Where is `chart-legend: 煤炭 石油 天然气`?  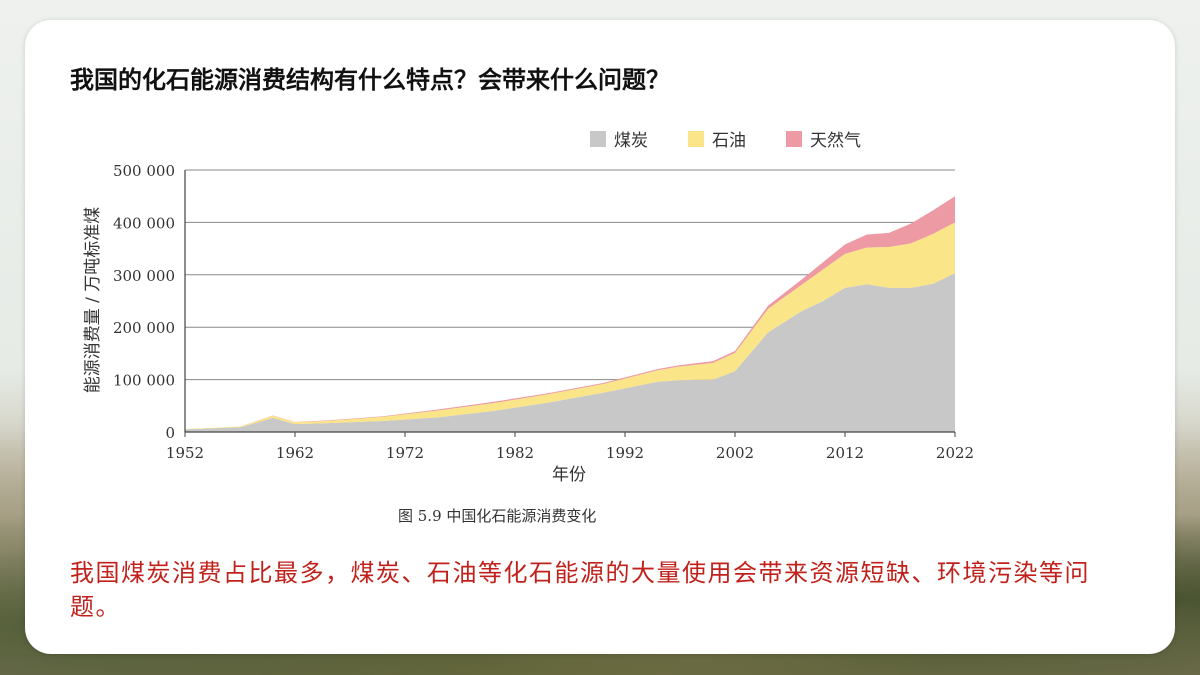 chart-legend: 煤炭 石油 天然气 is located at coordinates (745, 138).